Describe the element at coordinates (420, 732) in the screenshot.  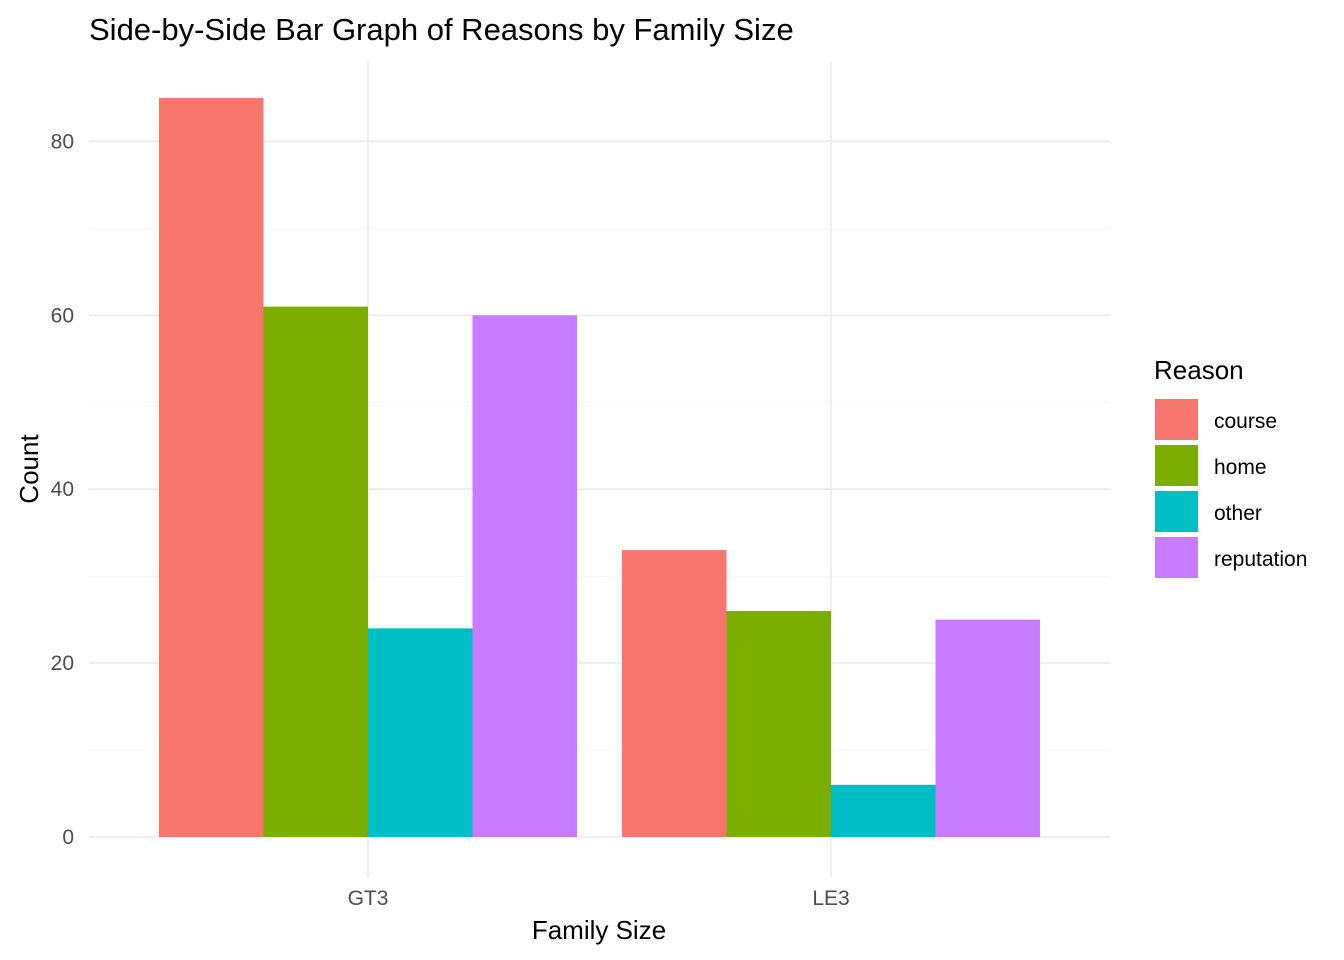
I see `bar-gt3-other` at that location.